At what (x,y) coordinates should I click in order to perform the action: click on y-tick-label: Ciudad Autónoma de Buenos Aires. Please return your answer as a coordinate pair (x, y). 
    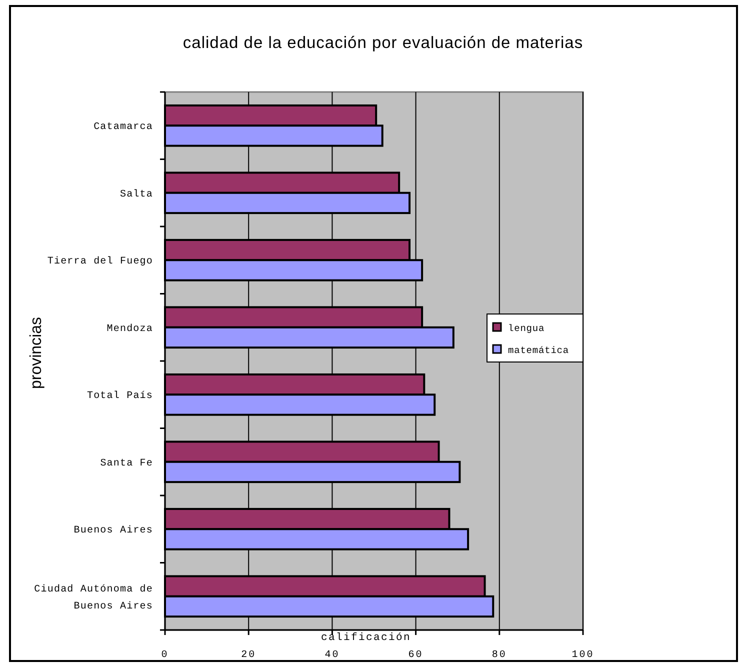
    Looking at the image, I should click on (93, 597).